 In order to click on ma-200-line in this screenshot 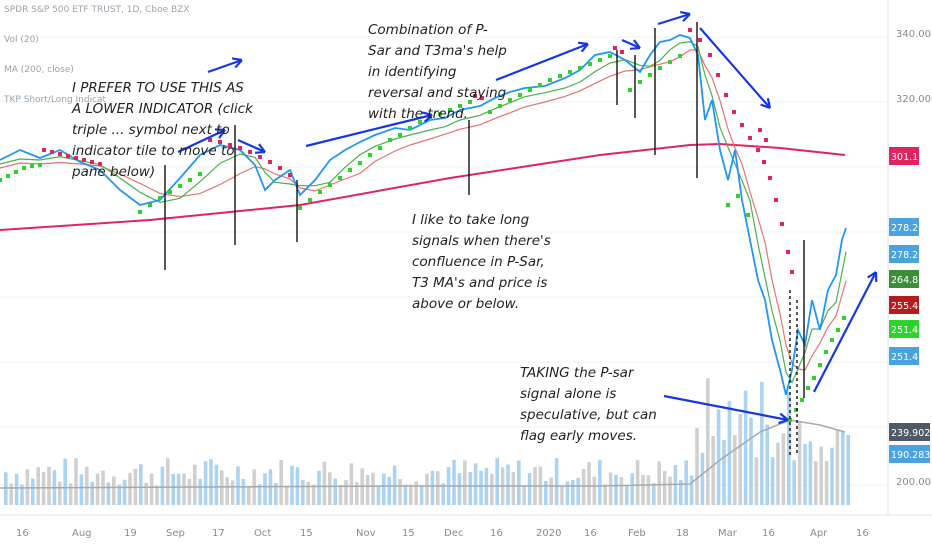, I will do `click(423, 186)`.